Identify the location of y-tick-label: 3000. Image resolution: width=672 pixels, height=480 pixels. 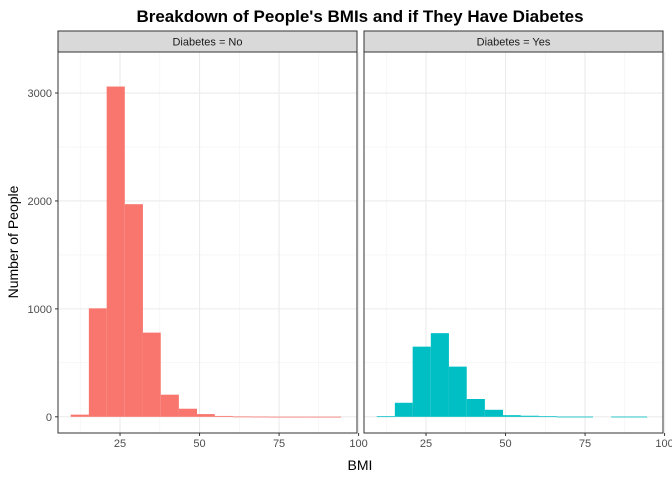
(40, 94).